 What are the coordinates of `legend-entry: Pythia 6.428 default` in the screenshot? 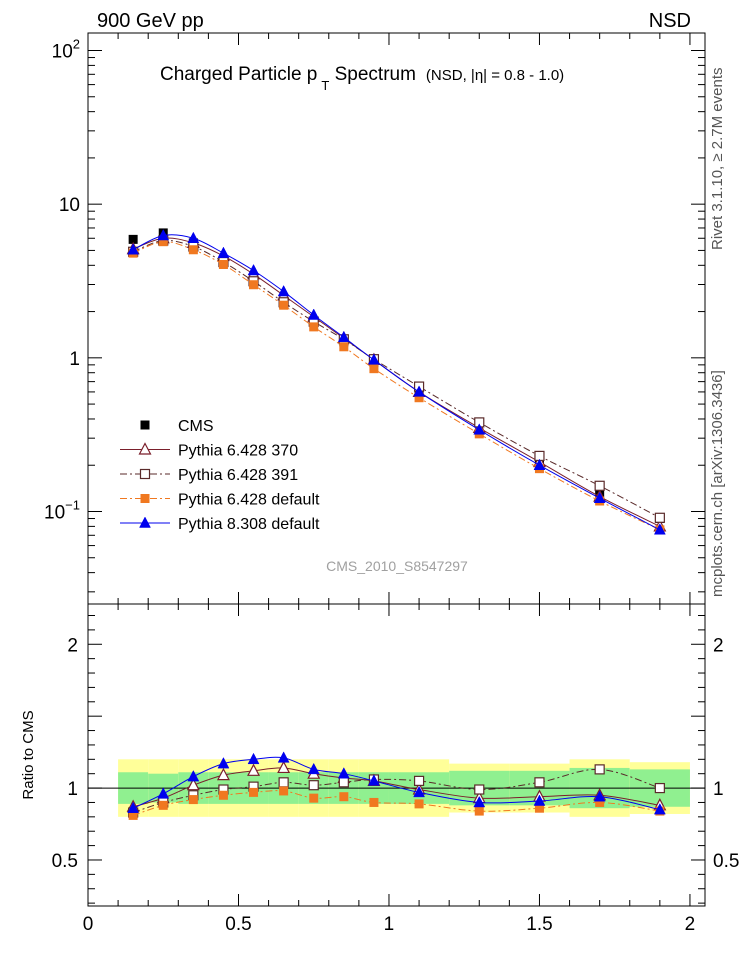 It's located at (220, 500).